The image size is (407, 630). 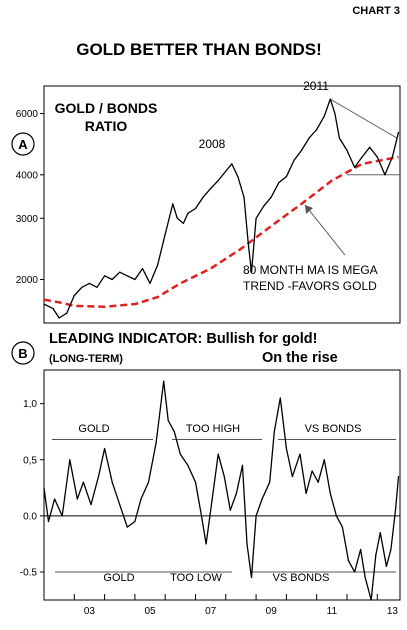 What do you see at coordinates (90, 611) in the screenshot?
I see `panel-b-x-tick-label: 03` at bounding box center [90, 611].